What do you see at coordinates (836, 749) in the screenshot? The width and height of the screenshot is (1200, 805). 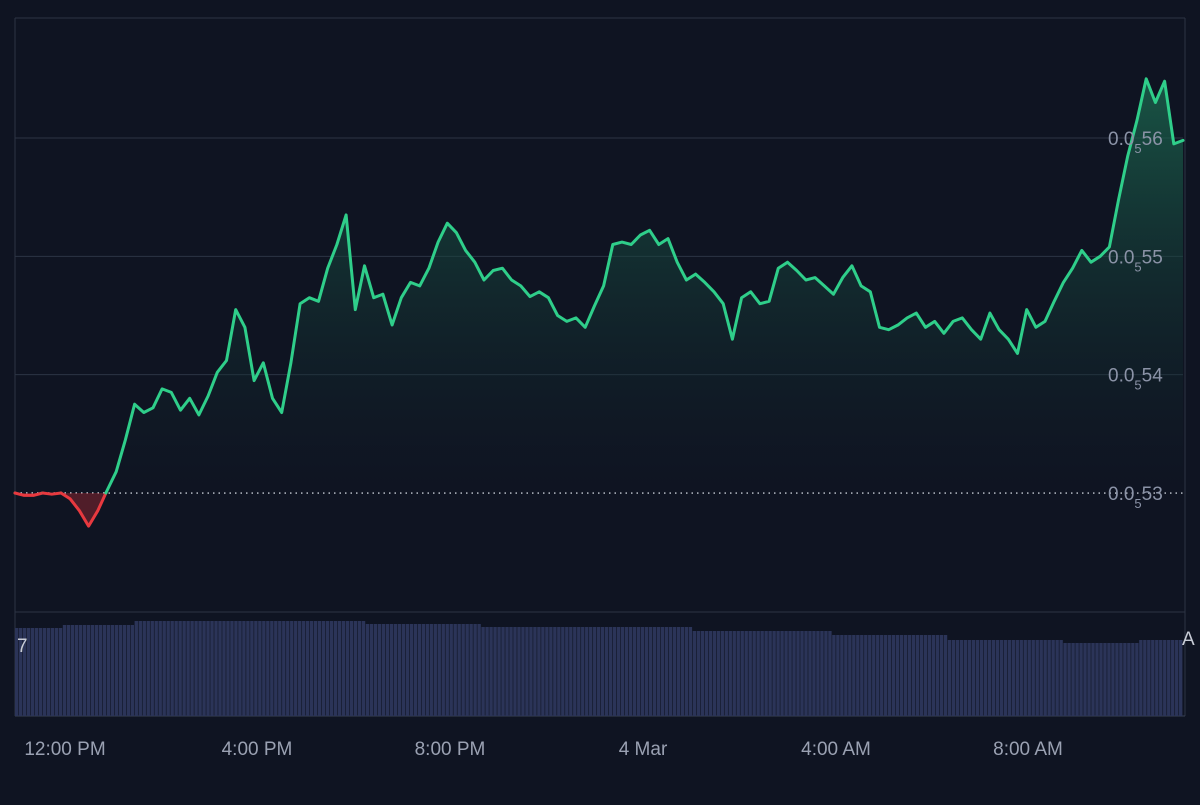 I see `x-tick-label: 4:00 AM` at bounding box center [836, 749].